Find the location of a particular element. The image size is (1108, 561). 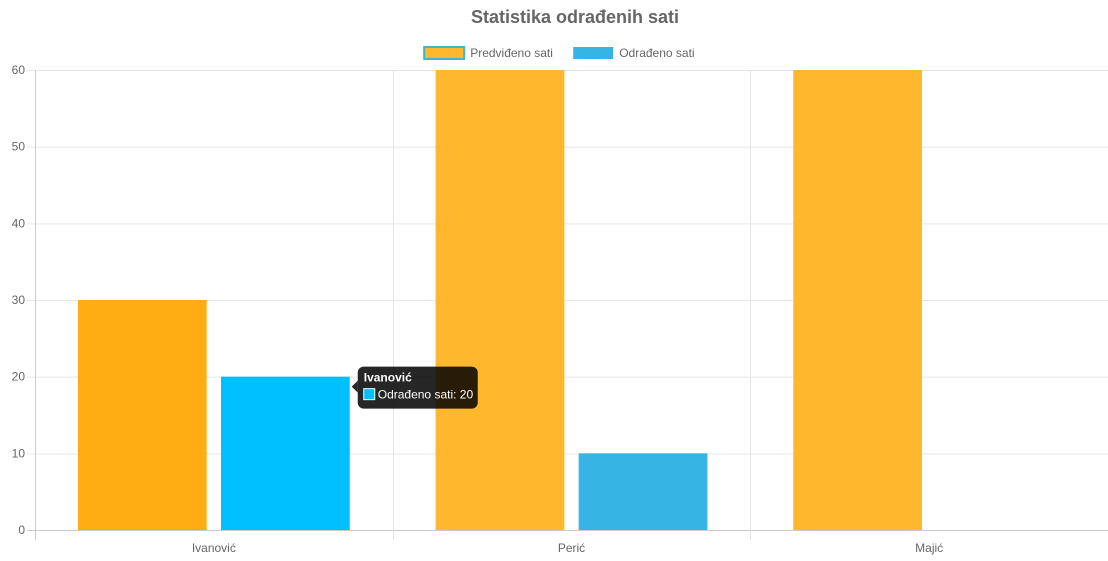

legend-item-0: Predviđeno sati is located at coordinates (488, 53).